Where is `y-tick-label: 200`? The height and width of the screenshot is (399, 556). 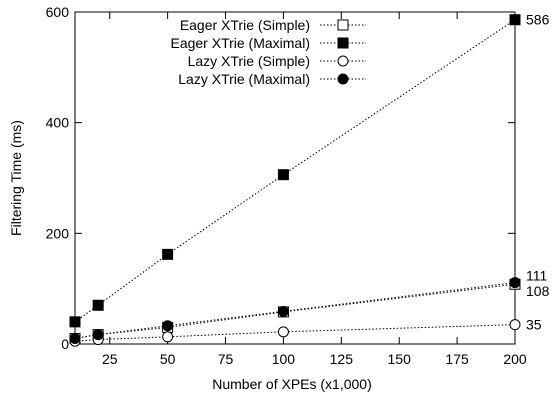
y-tick-label: 200 is located at coordinates (58, 233).